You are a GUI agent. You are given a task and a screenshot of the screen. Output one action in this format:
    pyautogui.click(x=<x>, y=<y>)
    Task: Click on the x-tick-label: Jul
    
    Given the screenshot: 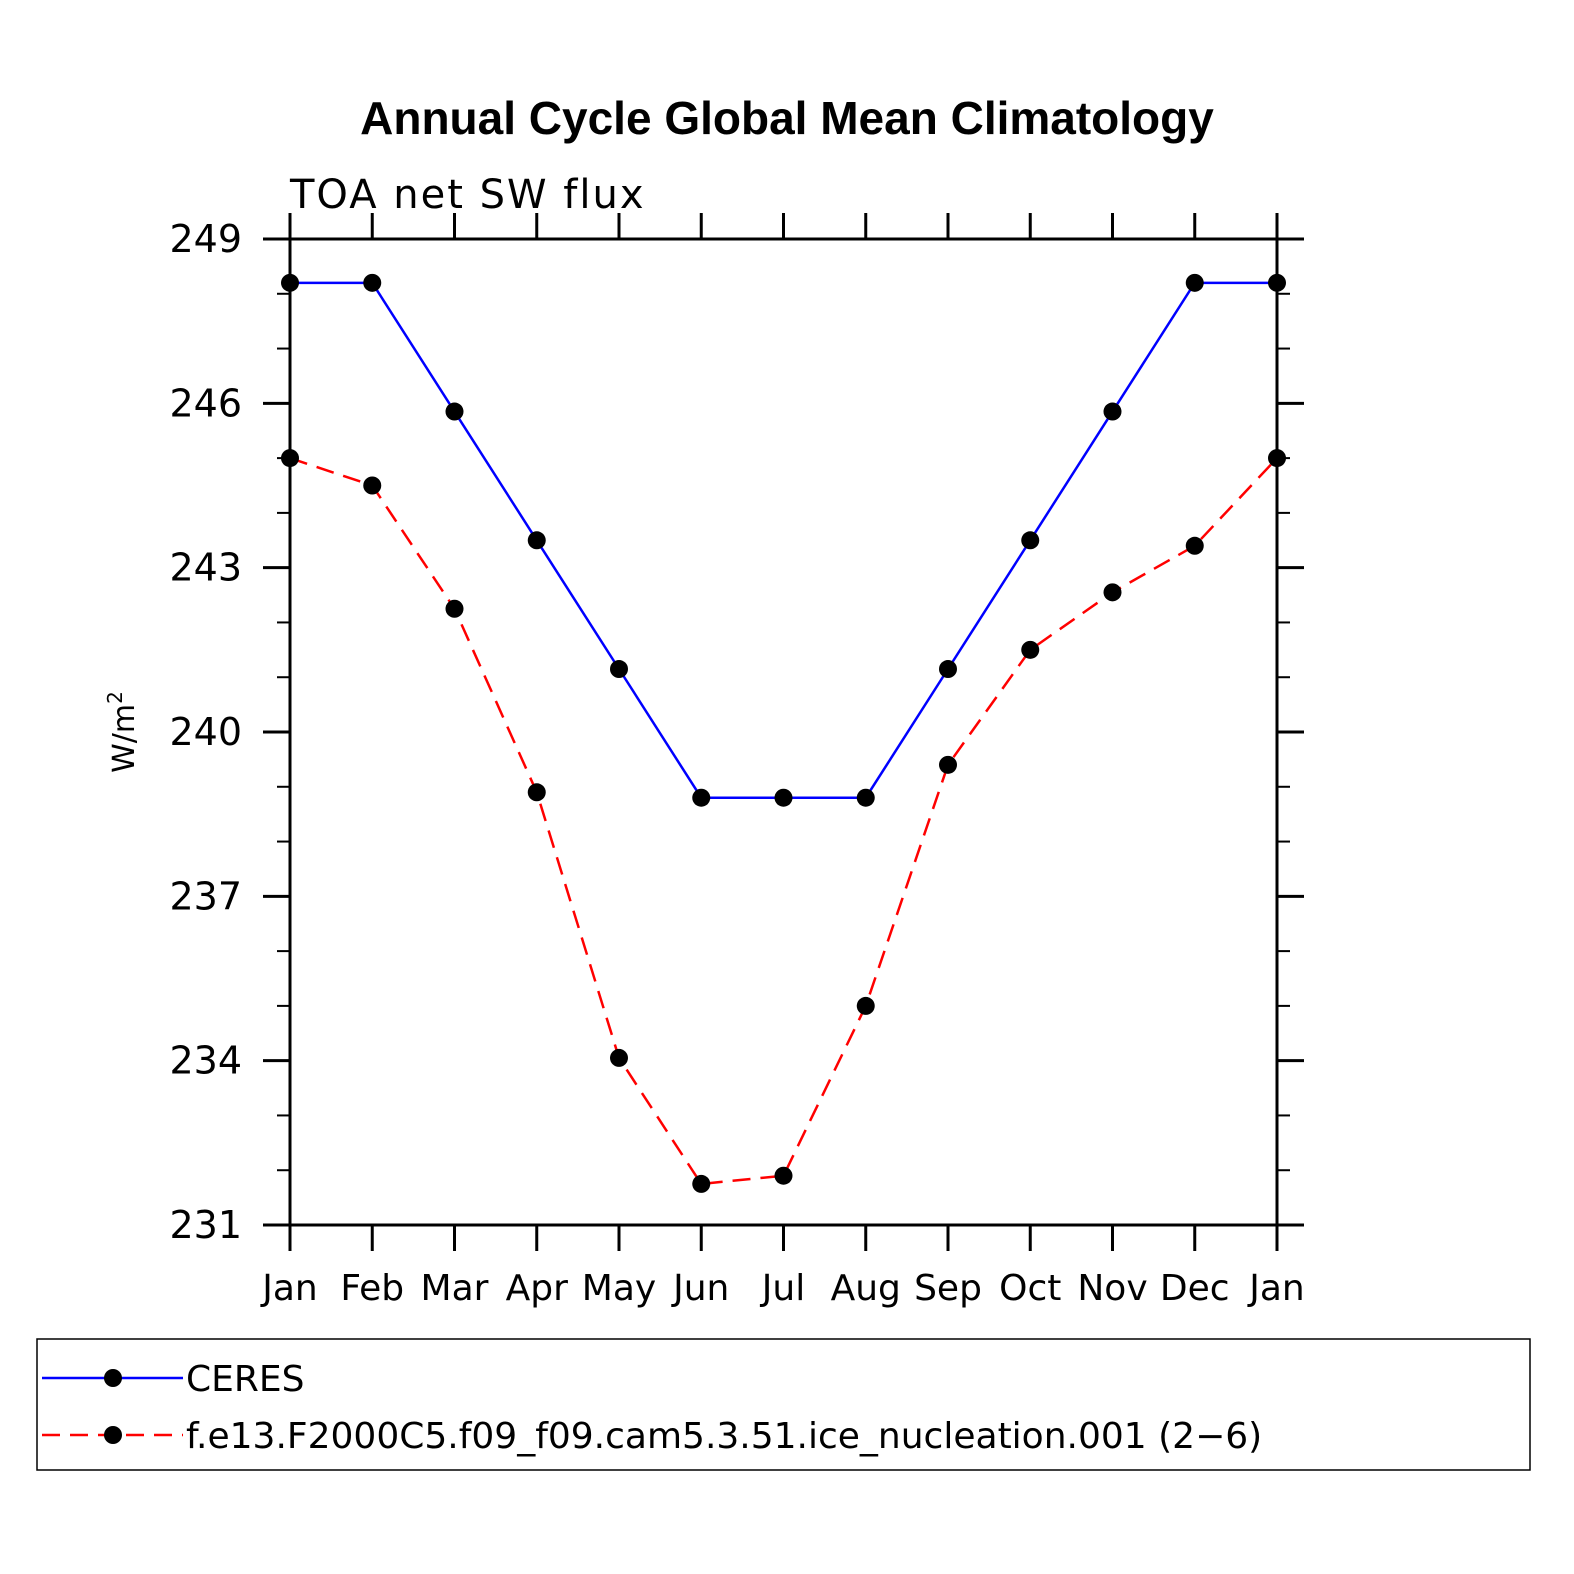 What is the action you would take?
    pyautogui.click(x=782, y=1288)
    